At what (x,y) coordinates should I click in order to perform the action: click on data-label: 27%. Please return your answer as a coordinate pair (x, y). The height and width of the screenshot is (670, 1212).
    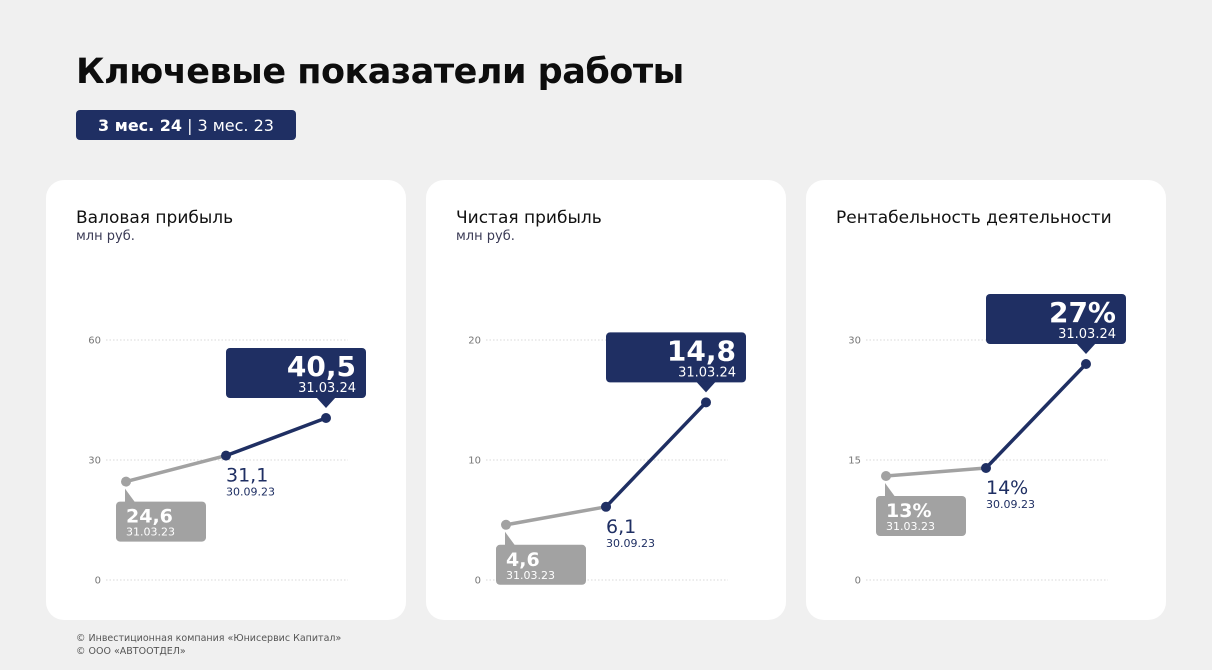
    Looking at the image, I should click on (1082, 312).